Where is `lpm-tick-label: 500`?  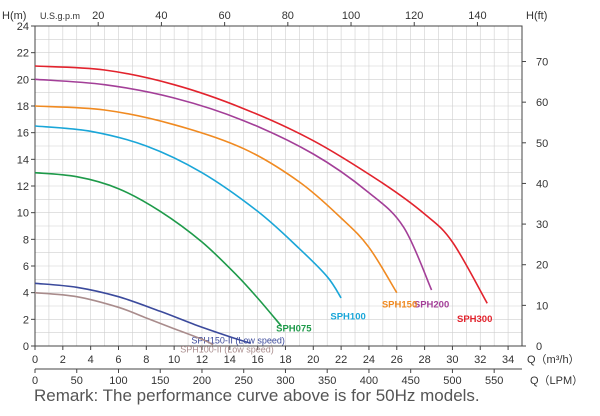
lpm-tick-label: 500 is located at coordinates (452, 381).